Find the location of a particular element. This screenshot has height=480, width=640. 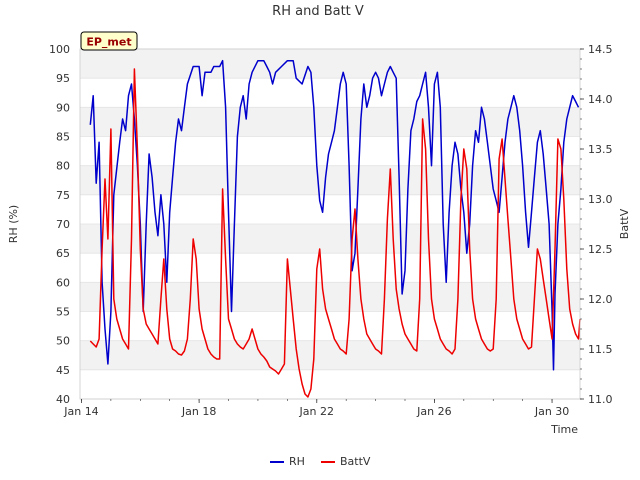

x-axis-ticks: Jan 14 Jan 18 Jan 22 Jan 26 Jan 30 is located at coordinates (316, 408).